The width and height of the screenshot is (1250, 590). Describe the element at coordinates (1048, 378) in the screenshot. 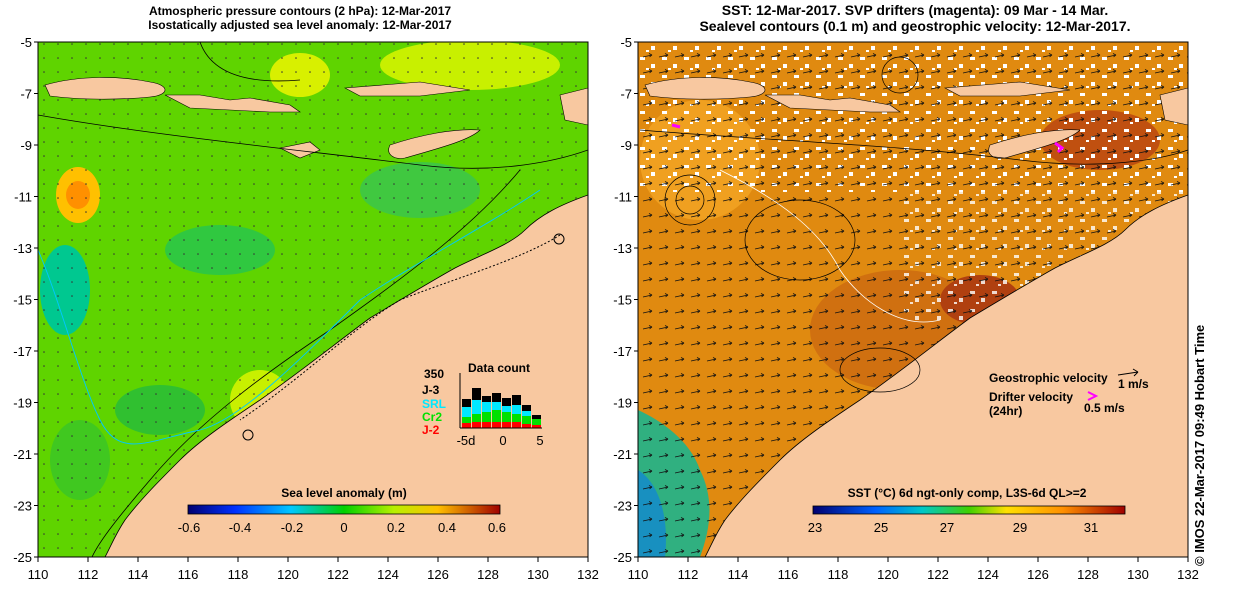

I see `geostrophic-label: Geostrophic velocity` at that location.